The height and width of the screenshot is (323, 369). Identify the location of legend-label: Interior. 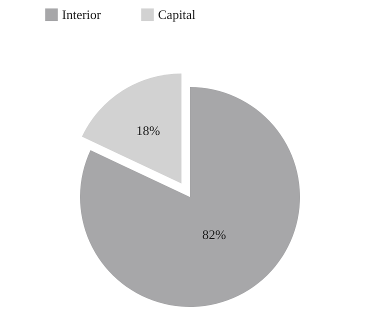
(82, 14).